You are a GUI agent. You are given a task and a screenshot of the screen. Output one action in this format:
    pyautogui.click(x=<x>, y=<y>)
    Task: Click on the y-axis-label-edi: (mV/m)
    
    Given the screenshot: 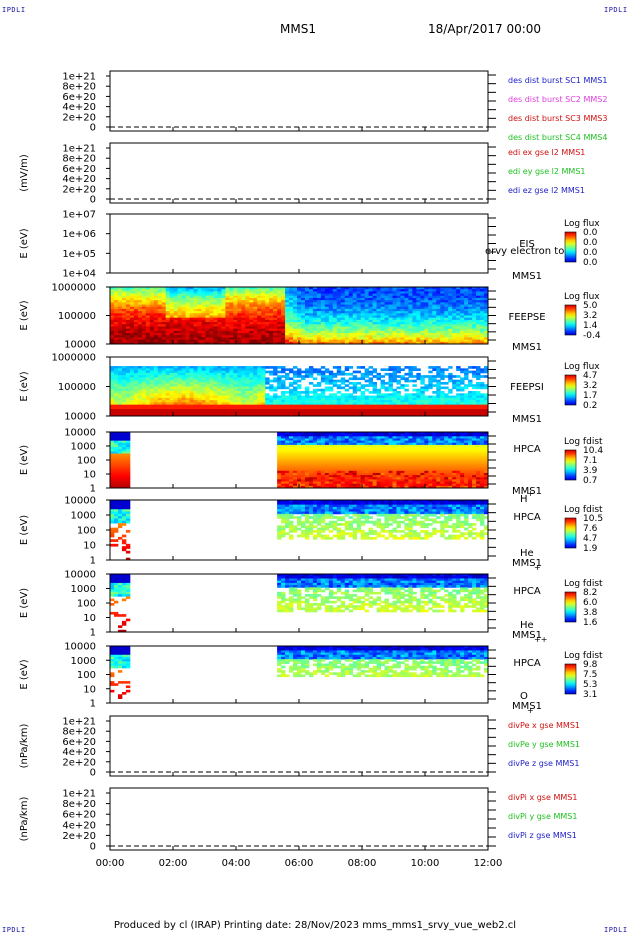 What is the action you would take?
    pyautogui.click(x=24, y=173)
    